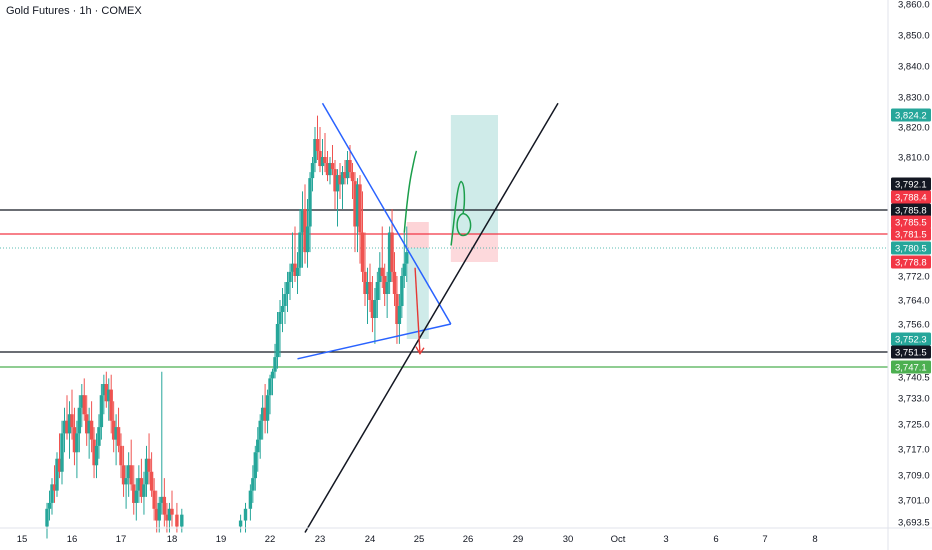  I want to click on price-badge-label-10: 3,747.1, so click(911, 368).